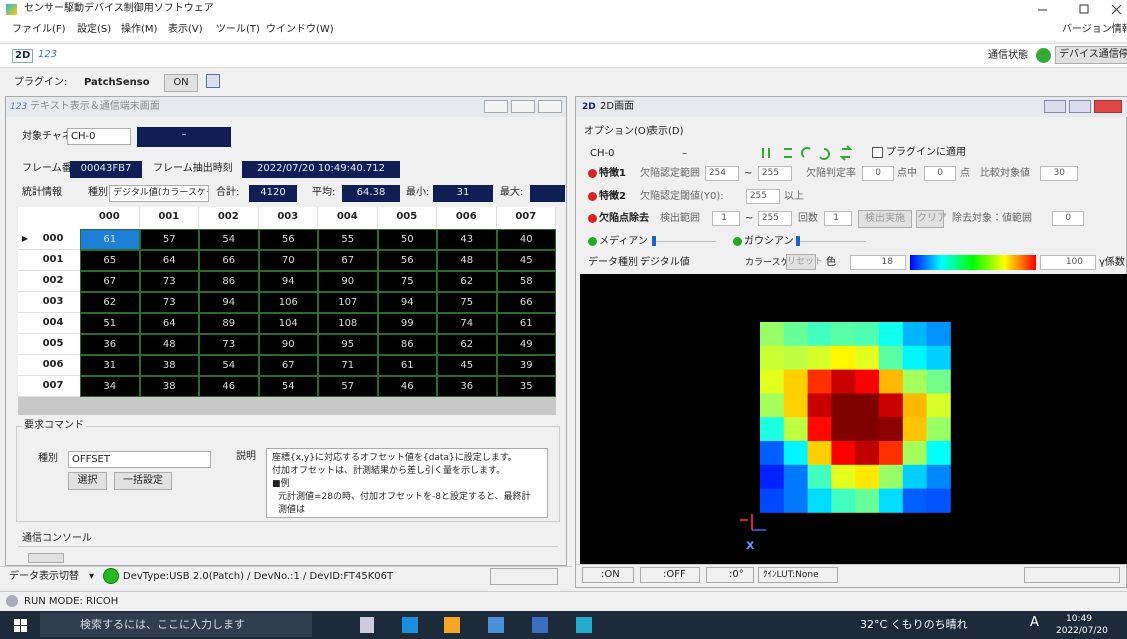  Describe the element at coordinates (467, 323) in the screenshot. I see `table-cell: 74` at that location.